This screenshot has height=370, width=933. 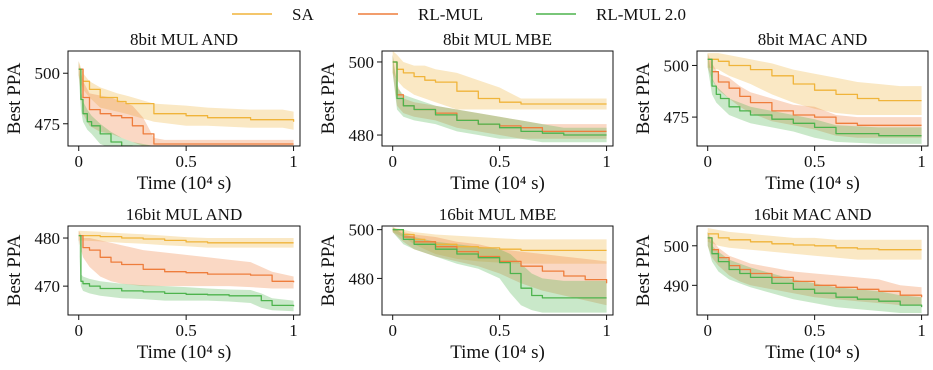 What do you see at coordinates (184, 39) in the screenshot?
I see `panel-title: 8bit MUL AND` at bounding box center [184, 39].